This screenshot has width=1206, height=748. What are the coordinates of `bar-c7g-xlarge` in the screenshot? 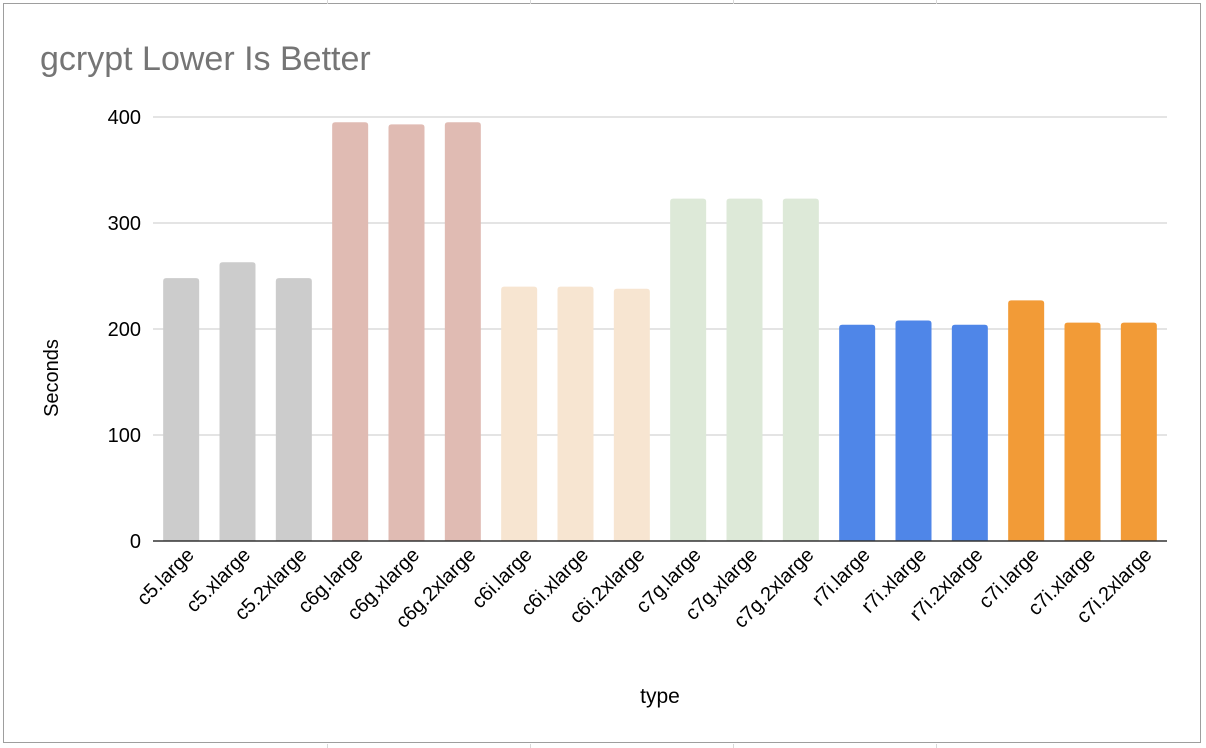 It's located at (744, 369).